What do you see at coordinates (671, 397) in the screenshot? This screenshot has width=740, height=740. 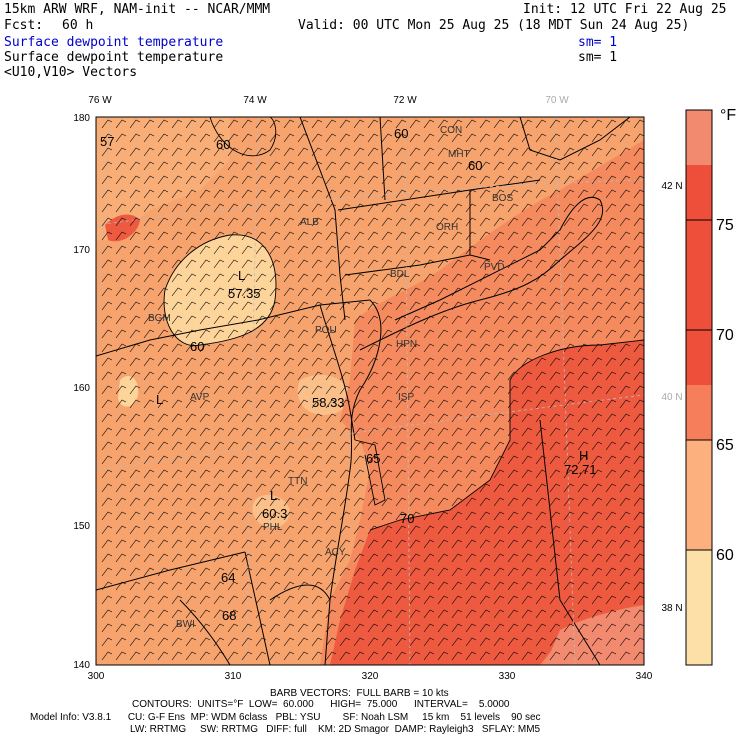 I see `lat-label: 40 N` at bounding box center [671, 397].